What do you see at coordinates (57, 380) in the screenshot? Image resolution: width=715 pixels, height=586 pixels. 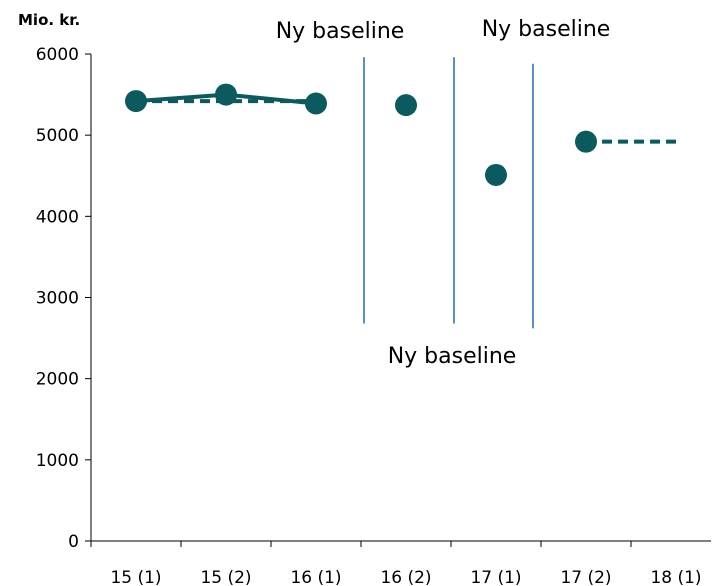 I see `y-tick-label: 2000` at bounding box center [57, 380].